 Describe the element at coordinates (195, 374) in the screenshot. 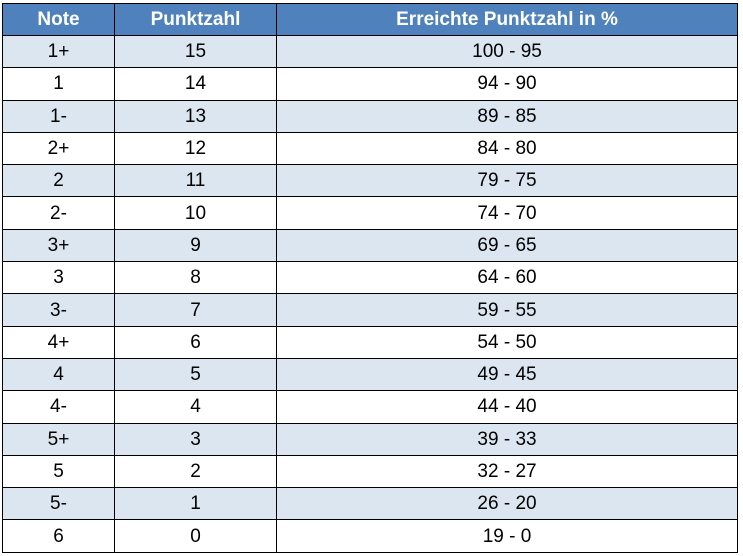

I see `punktzahl-cell: 5` at that location.